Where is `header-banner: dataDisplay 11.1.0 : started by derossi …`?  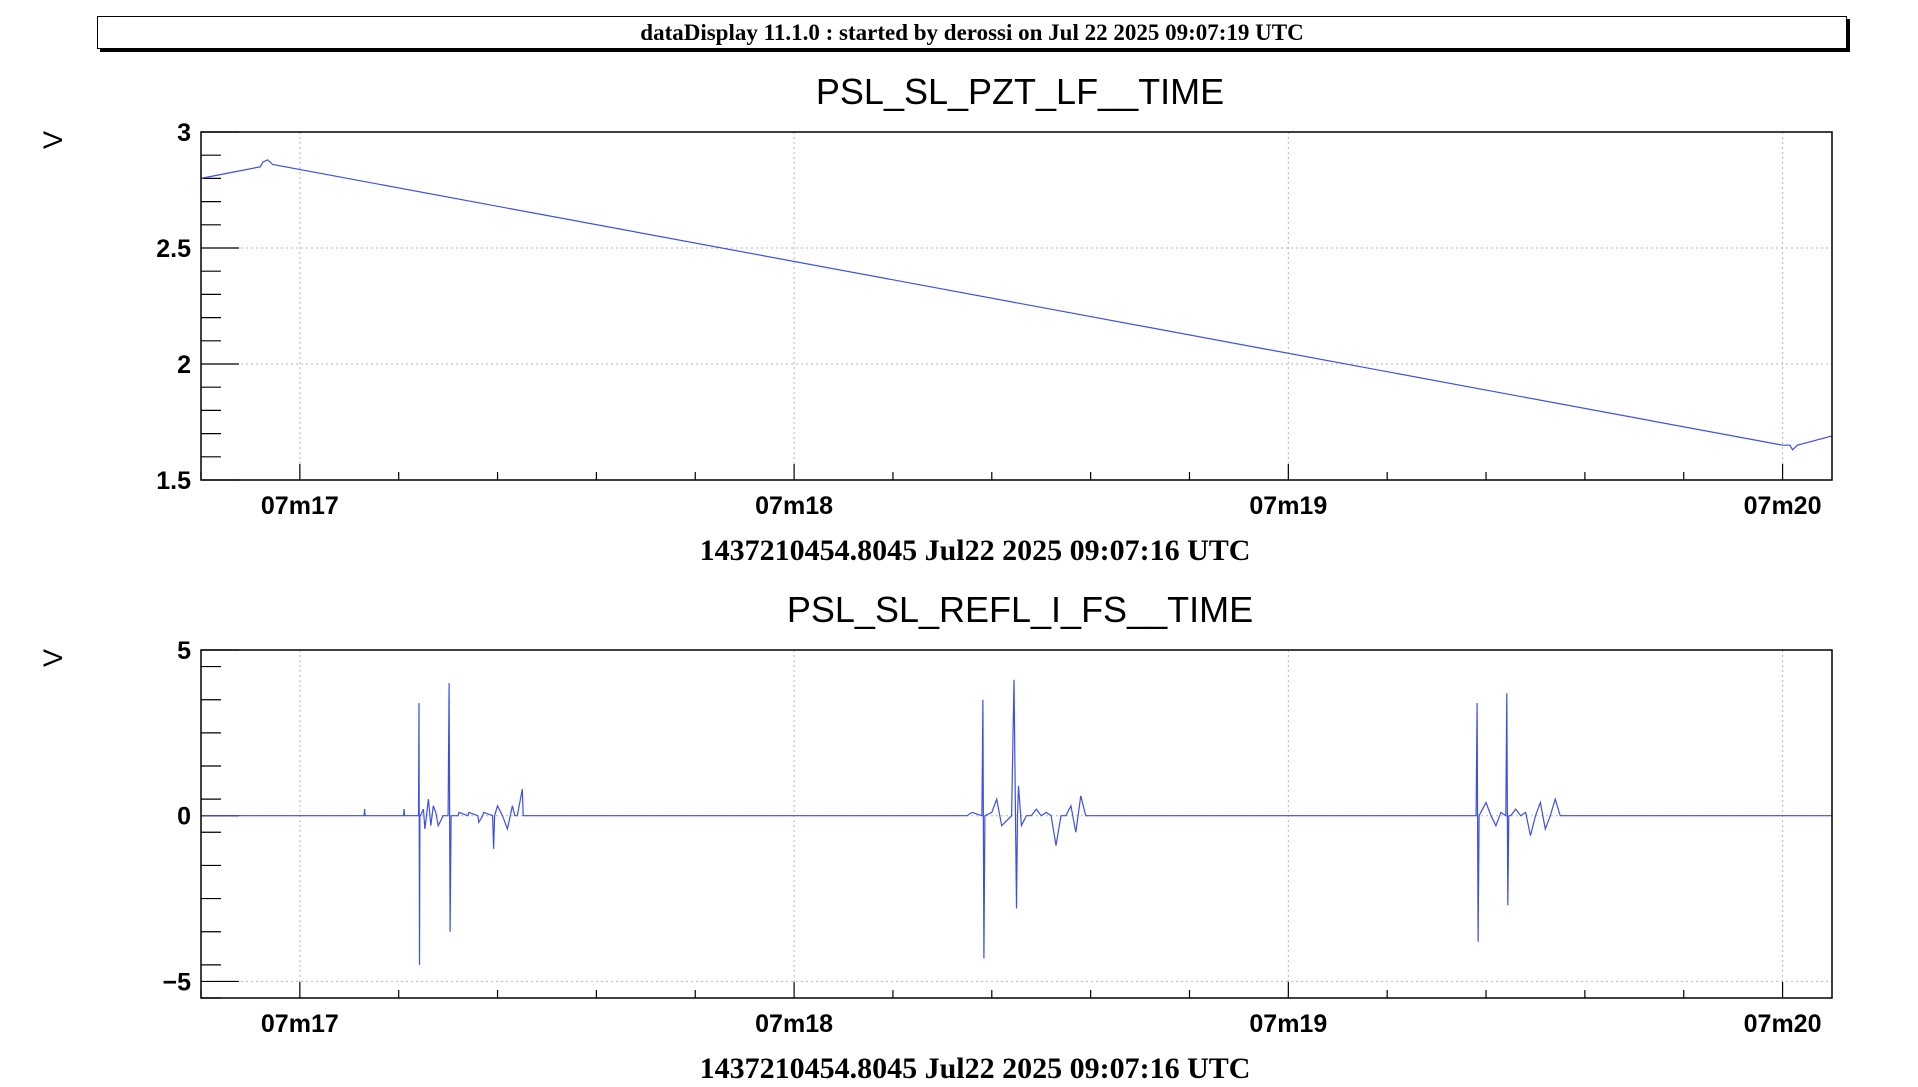
header-banner: dataDisplay 11.1.0 : started by derossi … is located at coordinates (972, 32).